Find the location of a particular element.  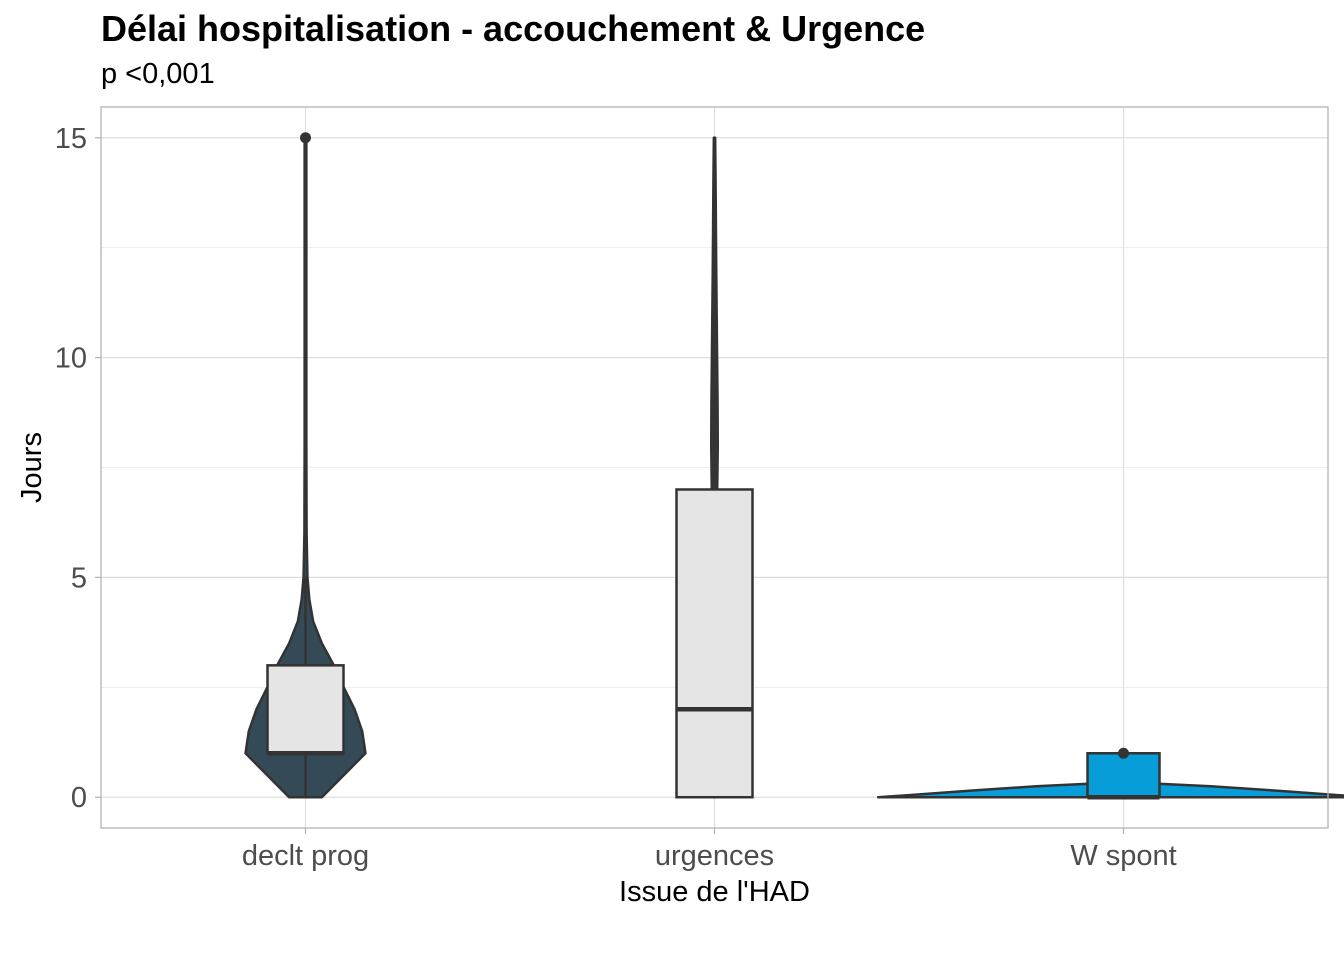

y-tick-label: 0 is located at coordinates (79, 798).